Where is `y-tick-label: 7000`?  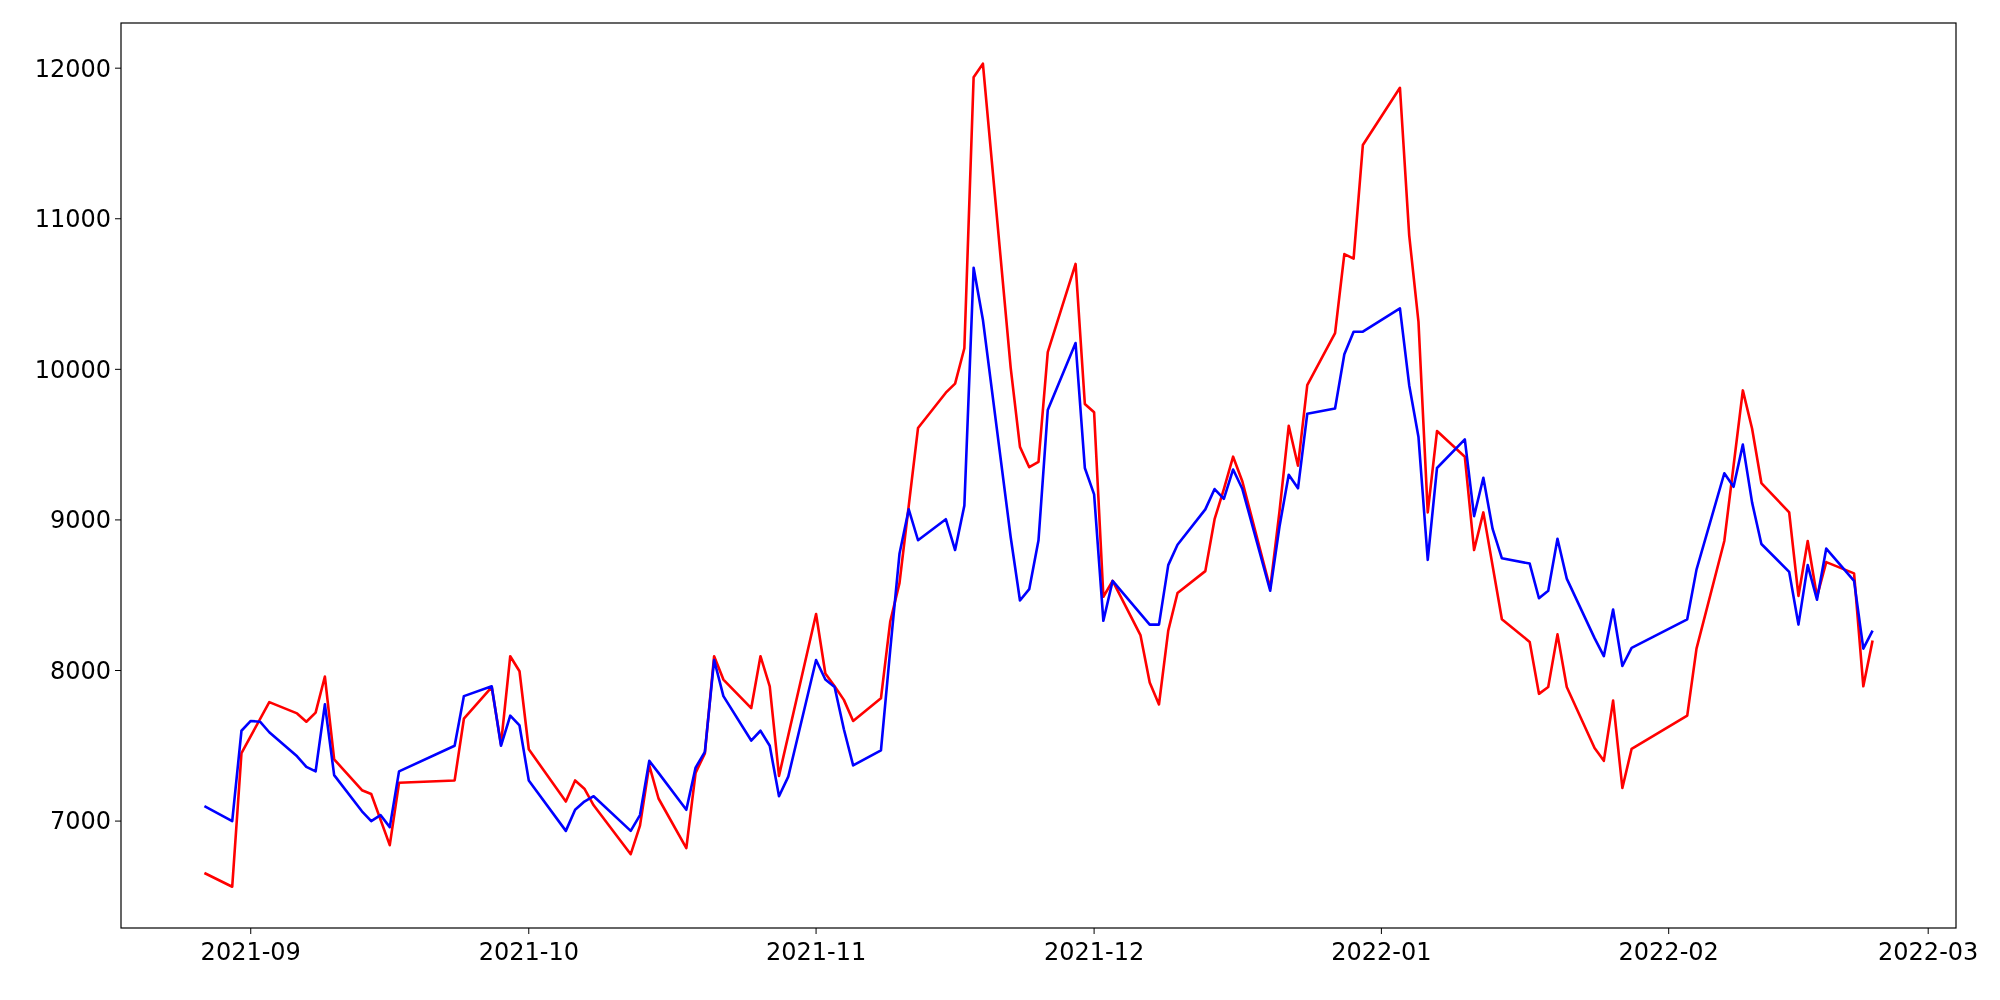 y-tick-label: 7000 is located at coordinates (80, 821).